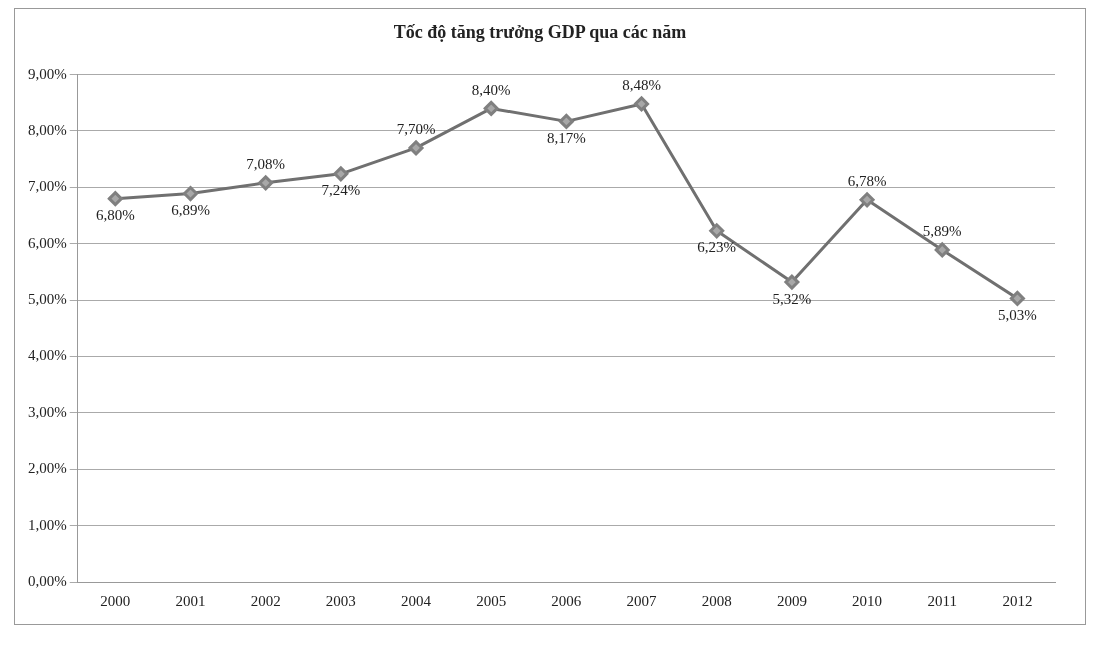  I want to click on y-tick-label: 9,00%, so click(47, 73).